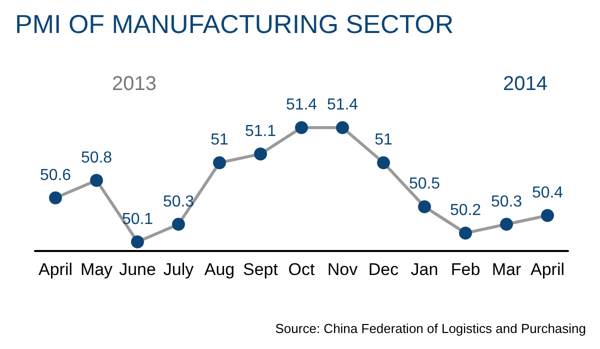 The image size is (600, 349). Describe the element at coordinates (342, 269) in the screenshot. I see `x-tick-label: Nov` at that location.